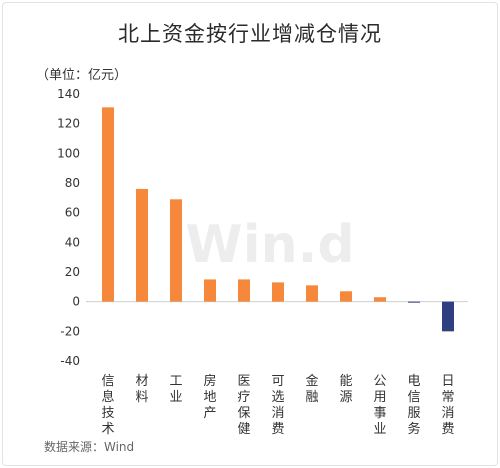  I want to click on y-tick-label: 0, so click(76, 302).